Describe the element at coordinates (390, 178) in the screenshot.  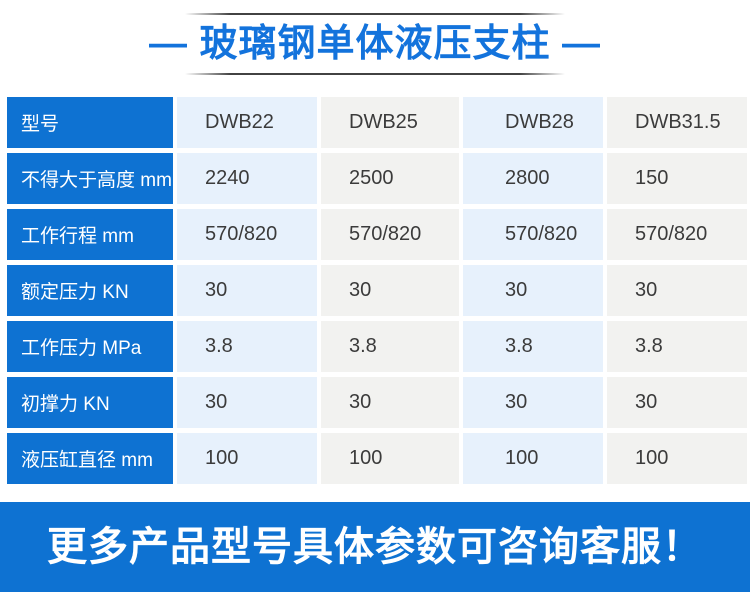
I see `value-cell: 2500` at that location.